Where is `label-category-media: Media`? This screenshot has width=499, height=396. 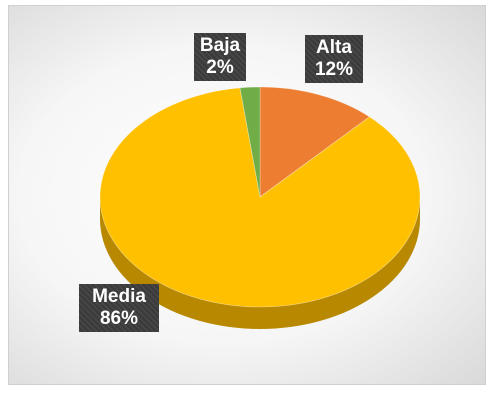
label-category-media: Media is located at coordinates (119, 296).